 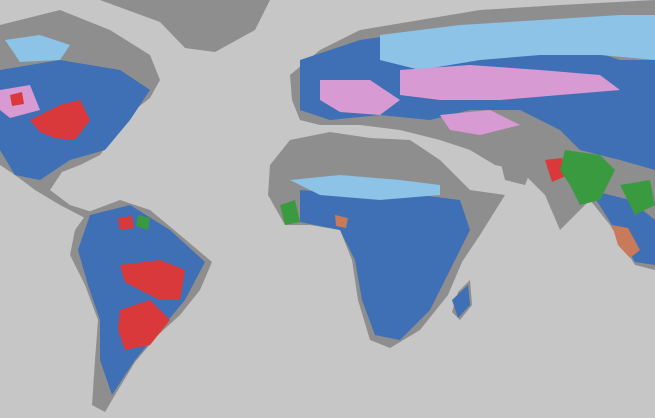 I want to click on class-salmon, so click(x=487, y=236).